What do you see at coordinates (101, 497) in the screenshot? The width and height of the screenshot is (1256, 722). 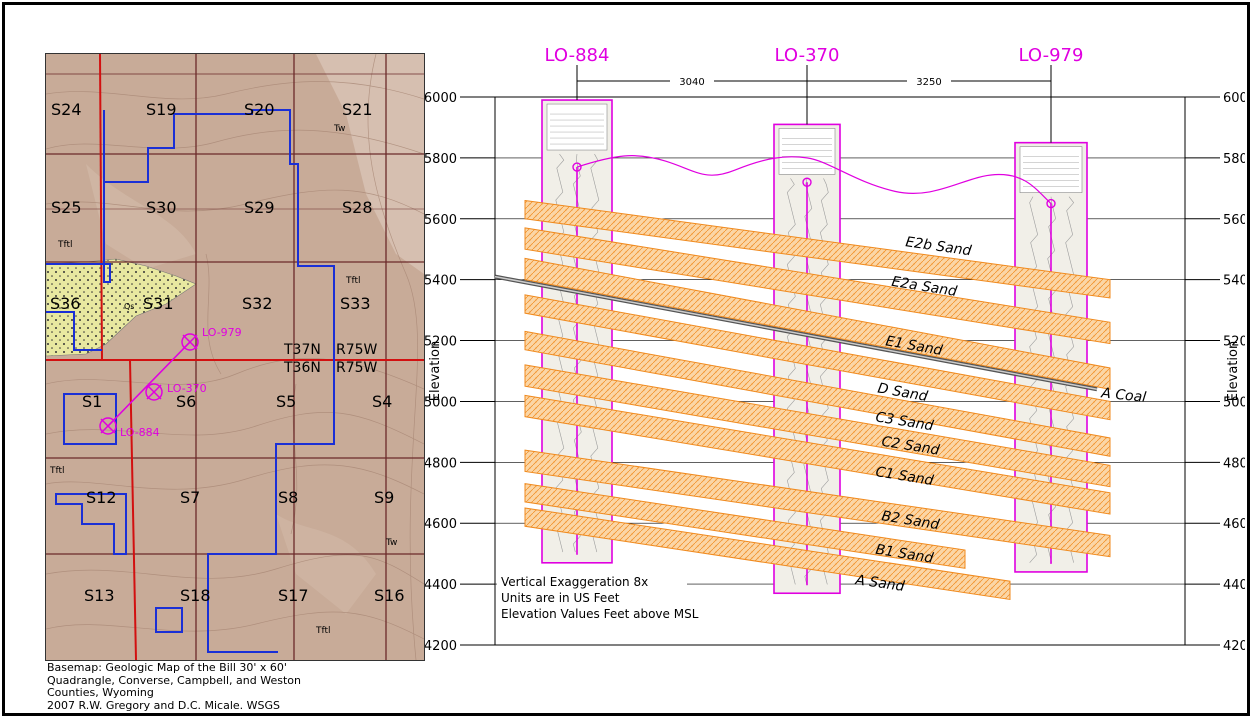 I see `section-label: S12` at bounding box center [101, 497].